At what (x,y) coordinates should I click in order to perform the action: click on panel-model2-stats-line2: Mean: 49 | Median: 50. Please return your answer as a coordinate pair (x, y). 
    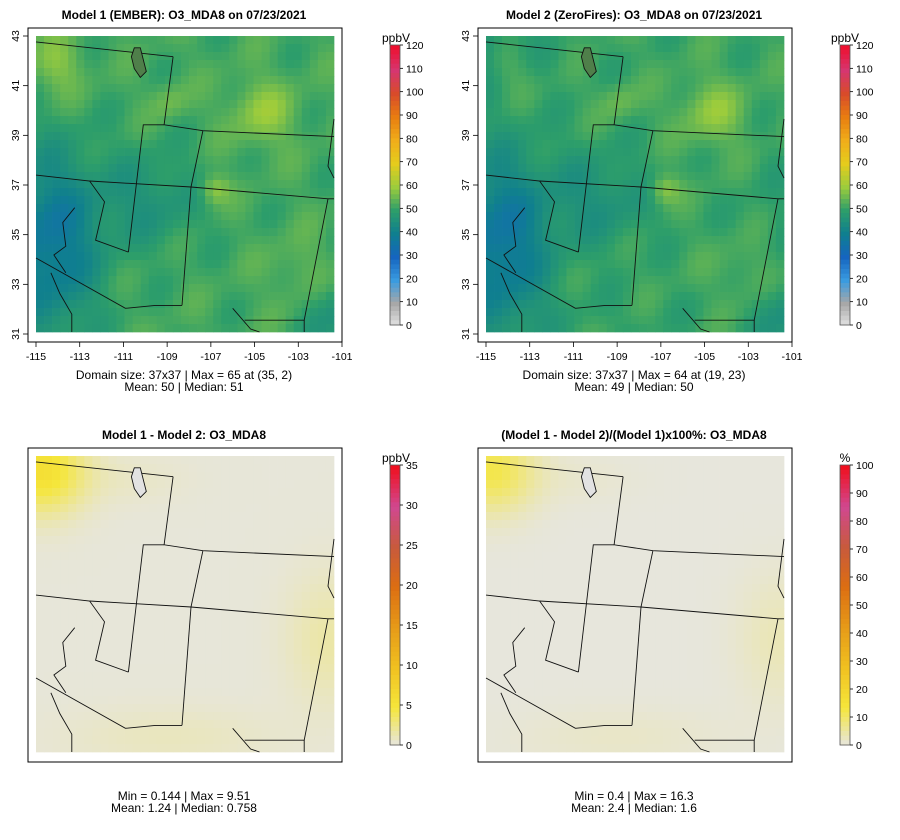
    Looking at the image, I should click on (634, 387).